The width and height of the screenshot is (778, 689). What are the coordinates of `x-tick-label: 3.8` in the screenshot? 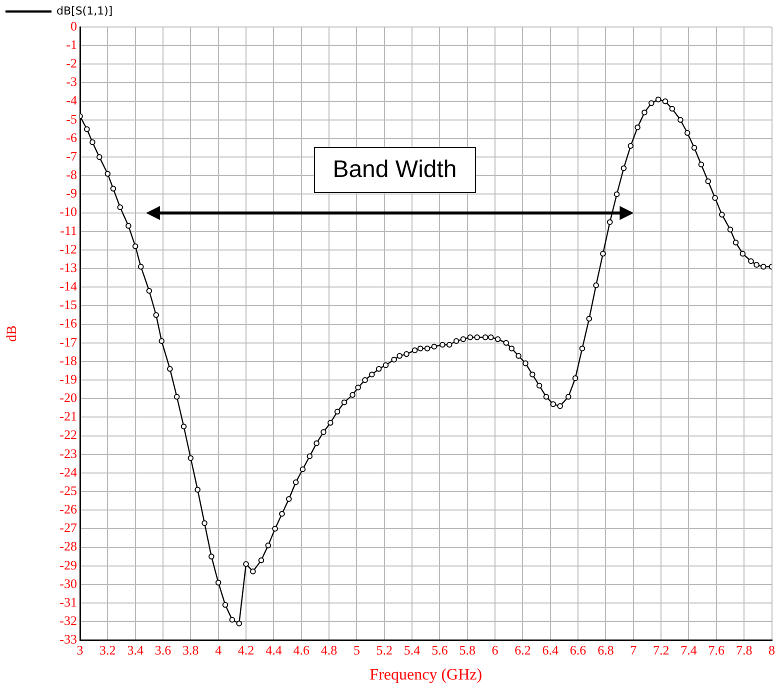 It's located at (190, 650).